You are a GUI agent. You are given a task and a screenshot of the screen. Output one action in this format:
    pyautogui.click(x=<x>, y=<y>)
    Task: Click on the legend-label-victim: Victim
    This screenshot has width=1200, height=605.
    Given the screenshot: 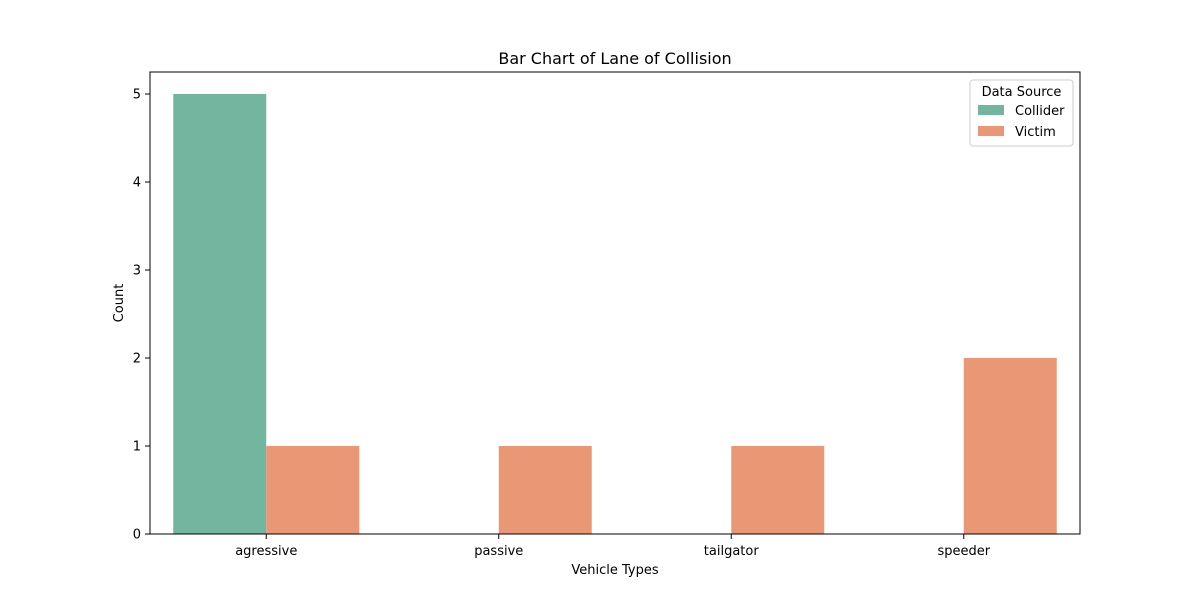 What is the action you would take?
    pyautogui.click(x=1035, y=132)
    